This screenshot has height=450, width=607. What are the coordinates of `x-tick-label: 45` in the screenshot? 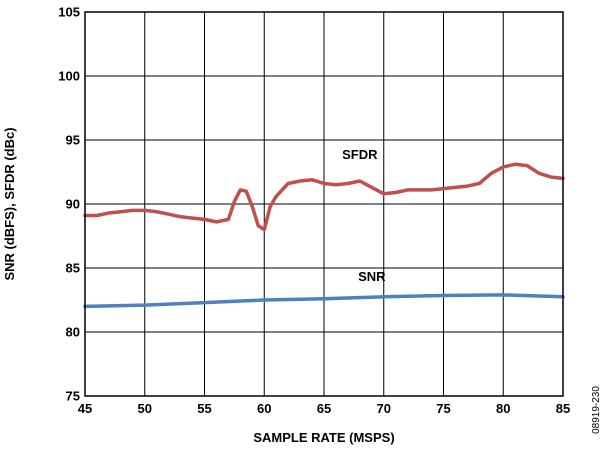 It's located at (85, 408).